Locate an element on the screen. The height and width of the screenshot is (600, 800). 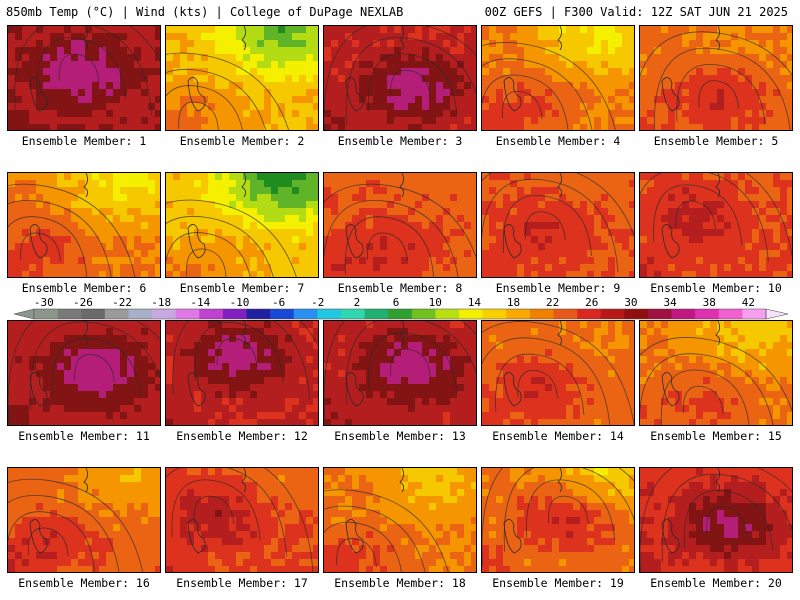
ensemble-member-label: Ensemble Member: 14 is located at coordinates (558, 436).